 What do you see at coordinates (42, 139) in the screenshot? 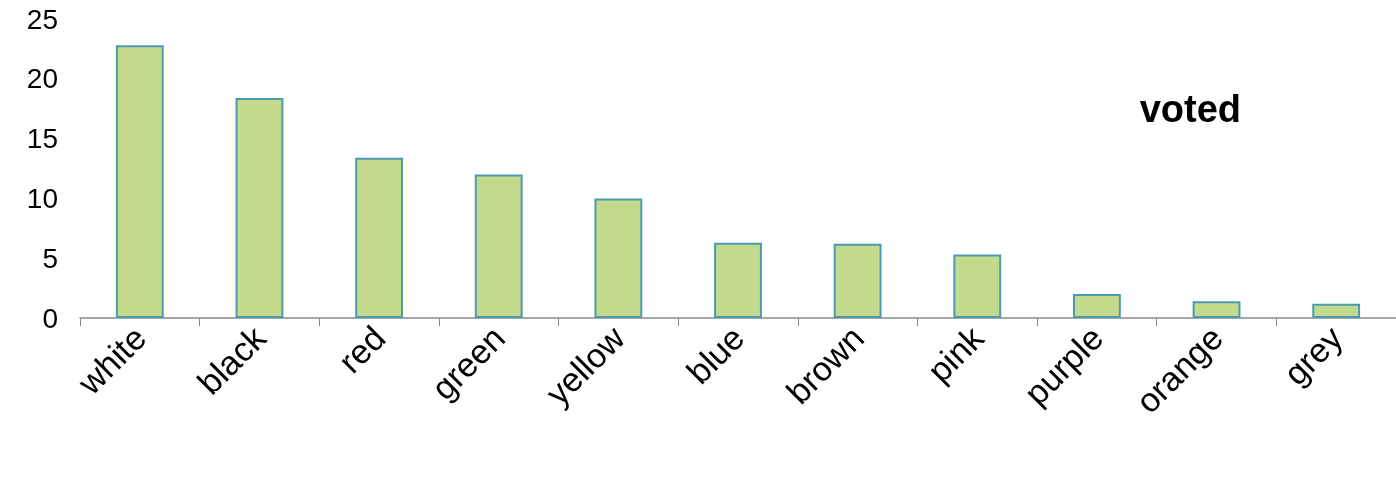
I see `y-tick-label: 15` at bounding box center [42, 139].